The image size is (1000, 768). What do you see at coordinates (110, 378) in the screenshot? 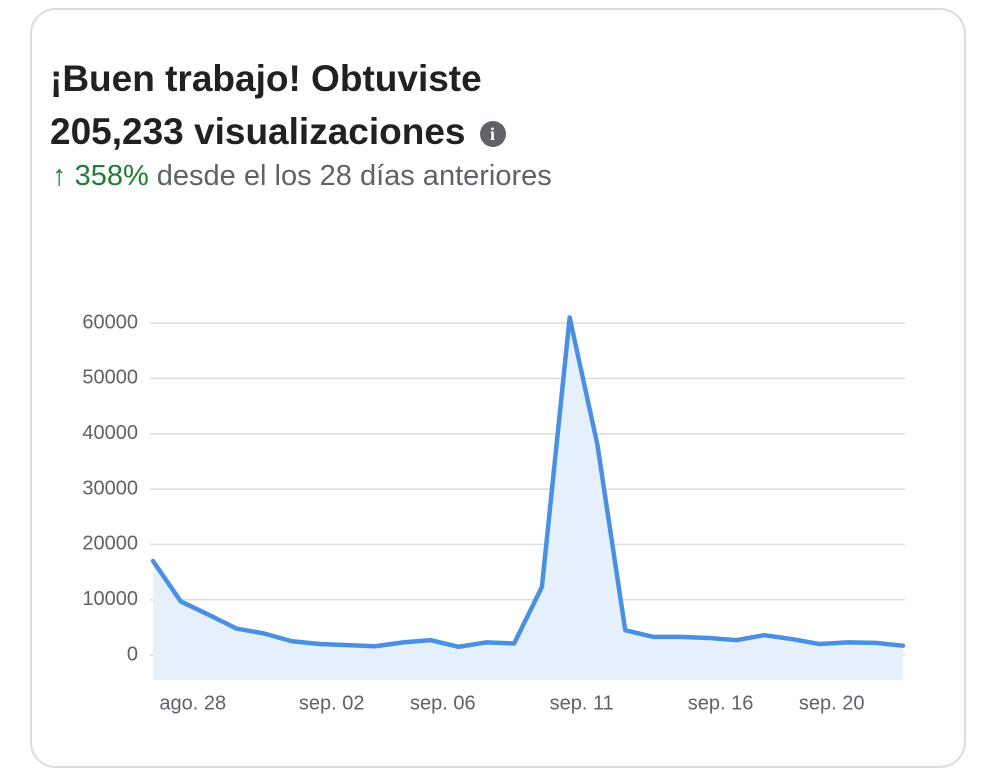
I see `y-tick-label: 50000` at bounding box center [110, 378].